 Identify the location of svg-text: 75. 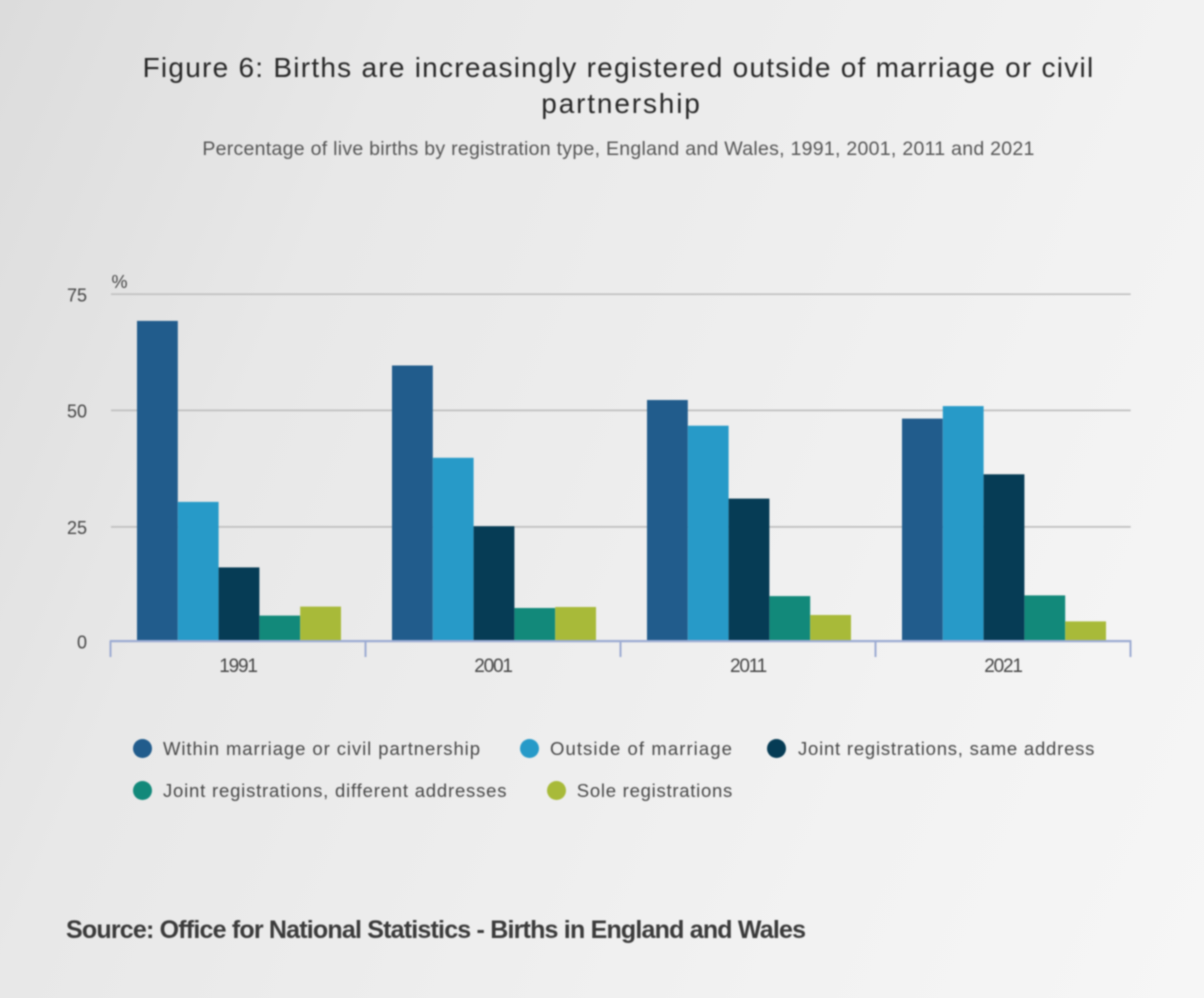
(77, 296).